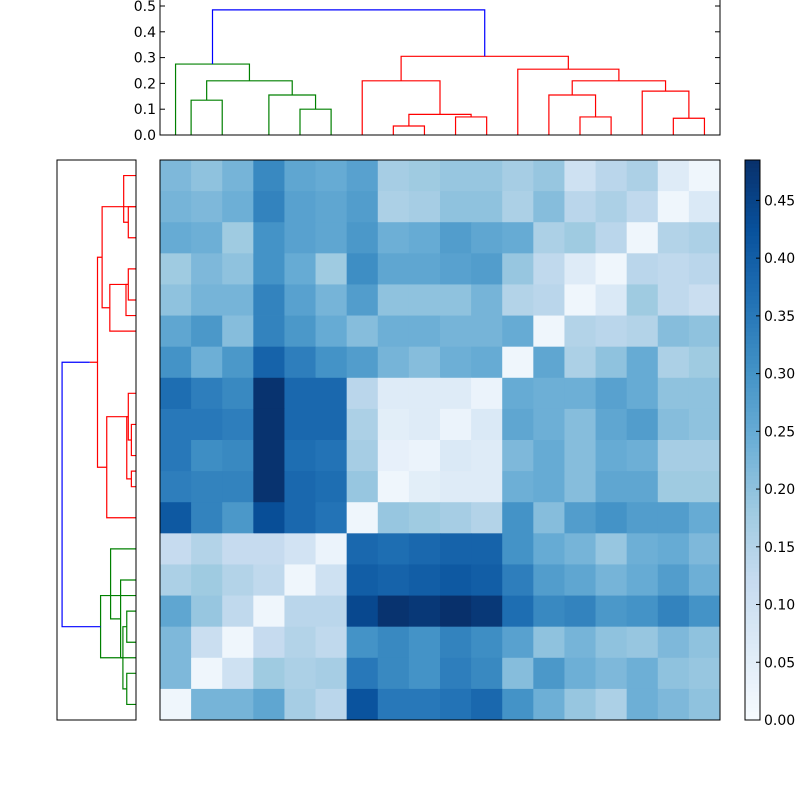  What do you see at coordinates (779, 490) in the screenshot?
I see `colorbar-tick-label: 0.20` at bounding box center [779, 490].